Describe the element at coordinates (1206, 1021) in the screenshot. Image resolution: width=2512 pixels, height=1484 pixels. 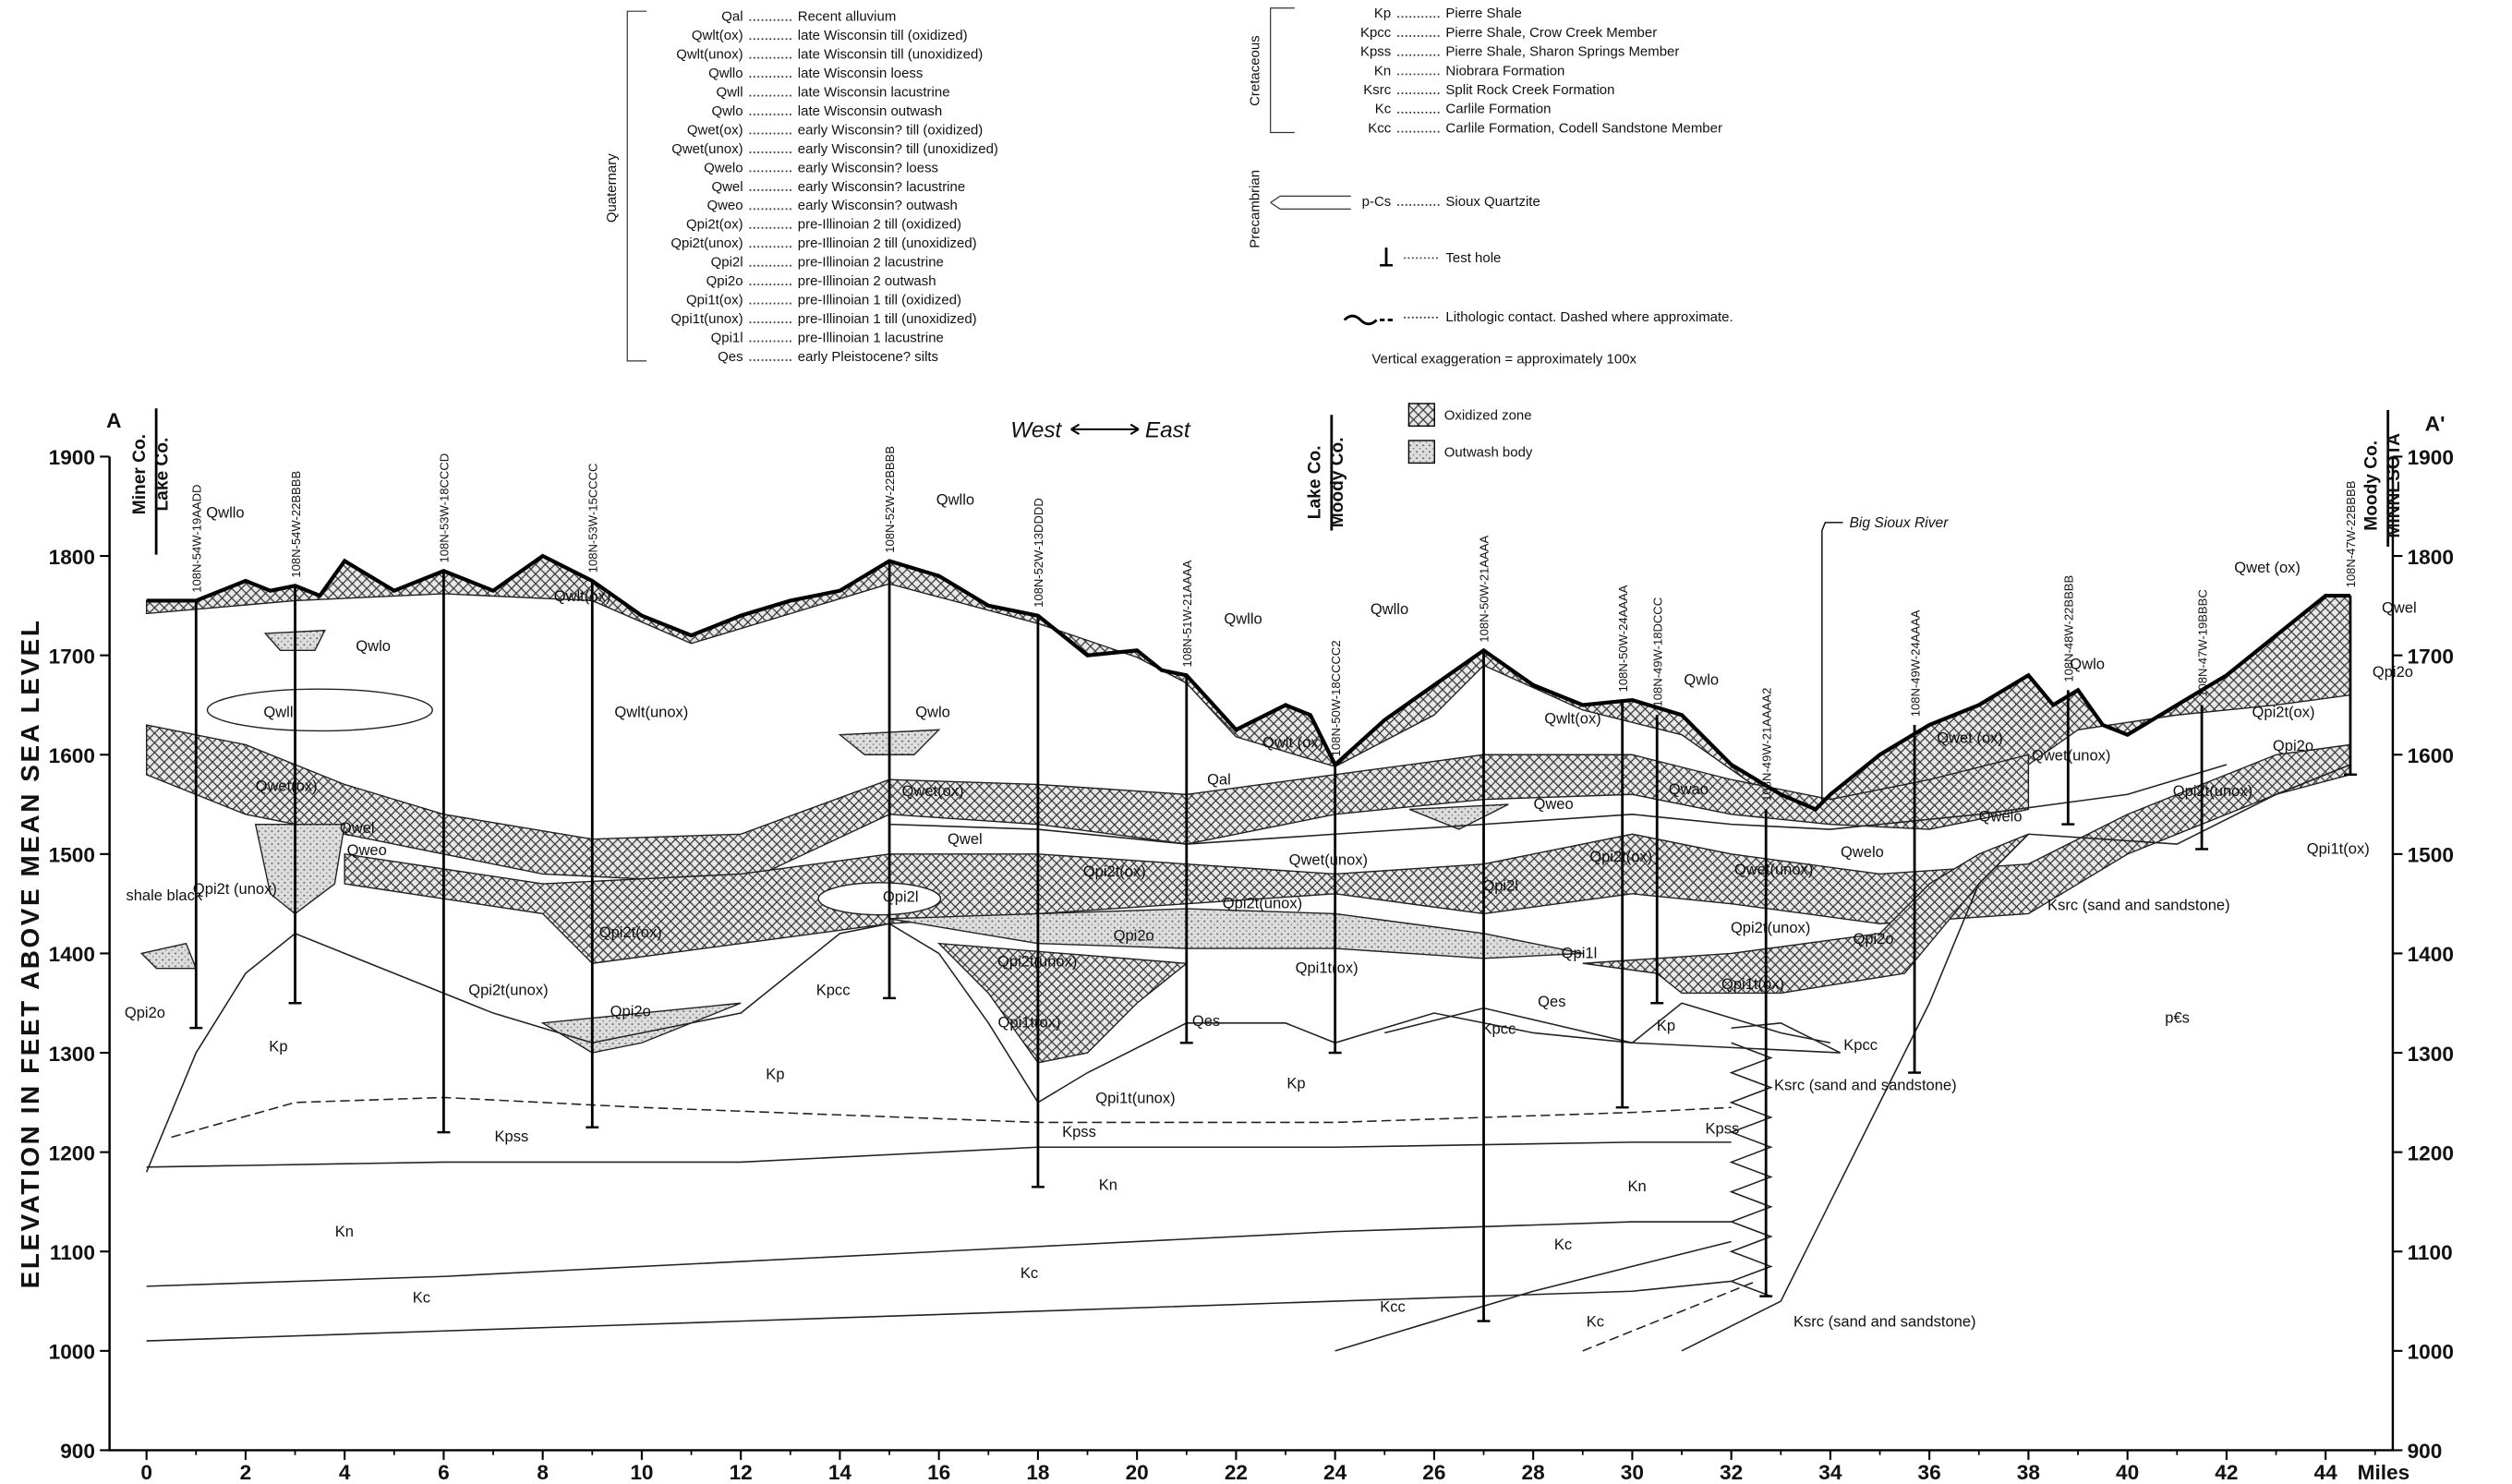
I see `unit-label: Qes` at that location.